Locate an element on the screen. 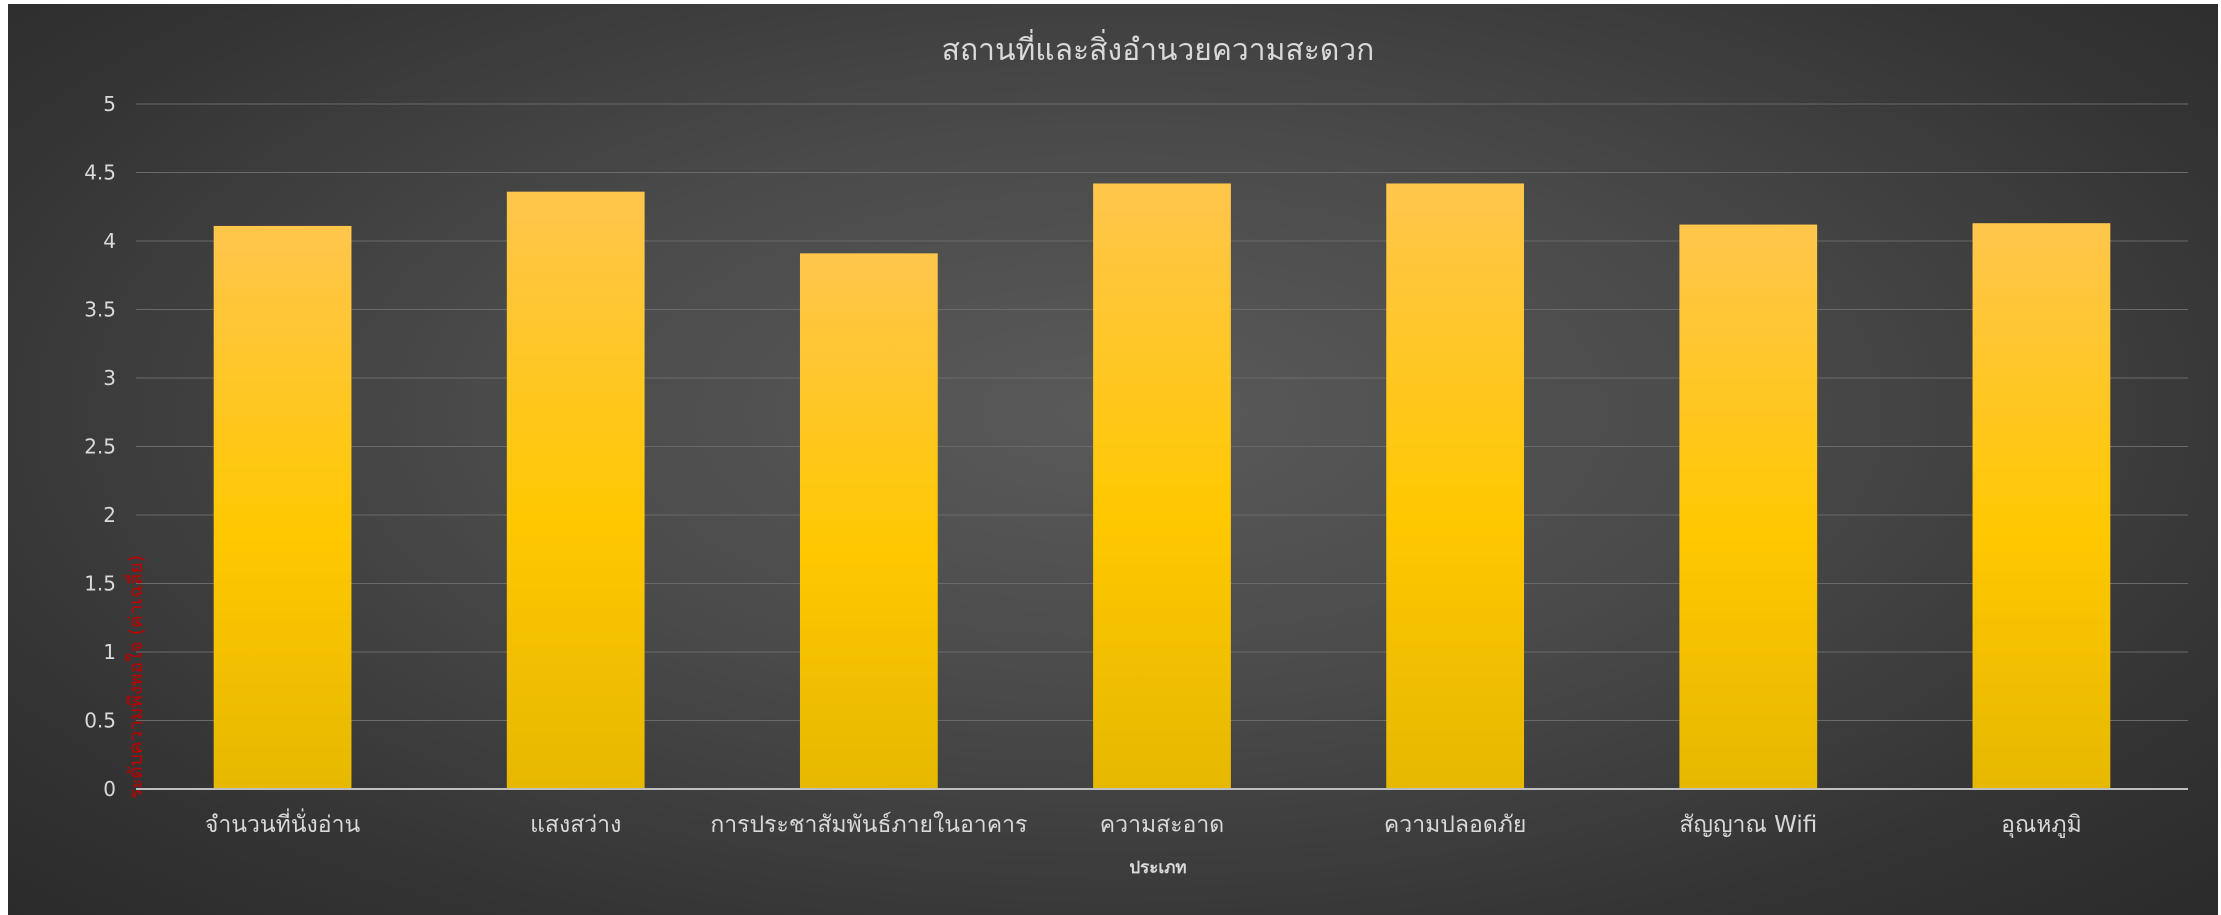  y-tick-label: 4.5 is located at coordinates (100, 173).